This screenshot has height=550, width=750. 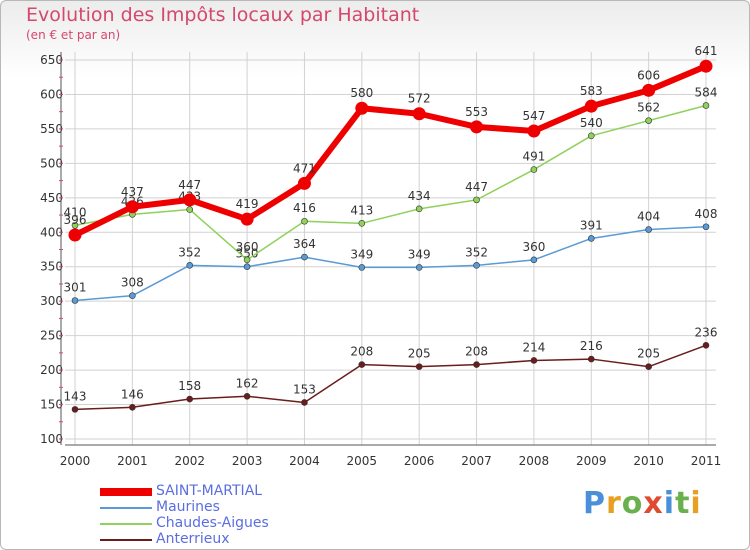 What do you see at coordinates (419, 461) in the screenshot?
I see `x-tick-label: 2006` at bounding box center [419, 461].